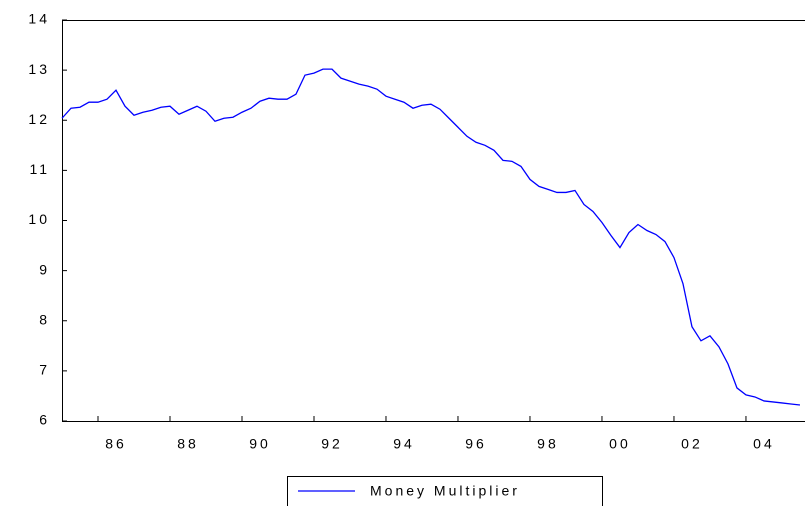 The width and height of the screenshot is (805, 506). What do you see at coordinates (260, 444) in the screenshot?
I see `x-tick-label: 90` at bounding box center [260, 444].